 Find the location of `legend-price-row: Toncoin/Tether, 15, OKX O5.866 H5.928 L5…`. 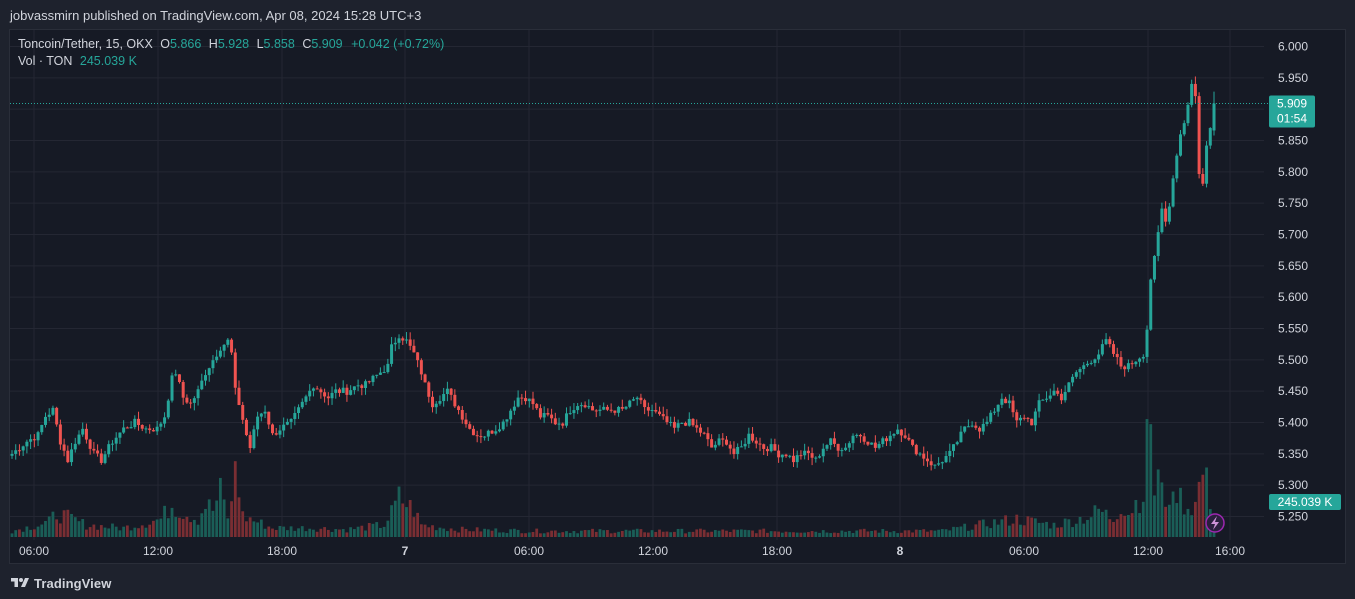

legend-price-row: Toncoin/Tether, 15, OKX O5.866 H5.928 L5… is located at coordinates (231, 44).